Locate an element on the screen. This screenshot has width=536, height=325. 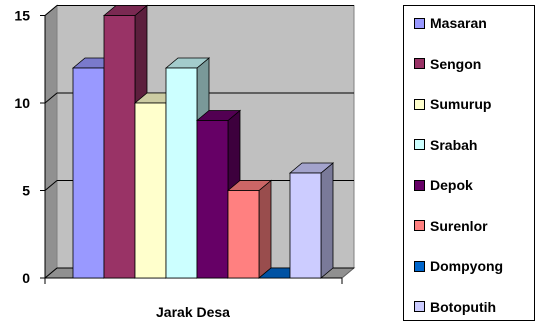
legend-label: Sumurup is located at coordinates (461, 104).